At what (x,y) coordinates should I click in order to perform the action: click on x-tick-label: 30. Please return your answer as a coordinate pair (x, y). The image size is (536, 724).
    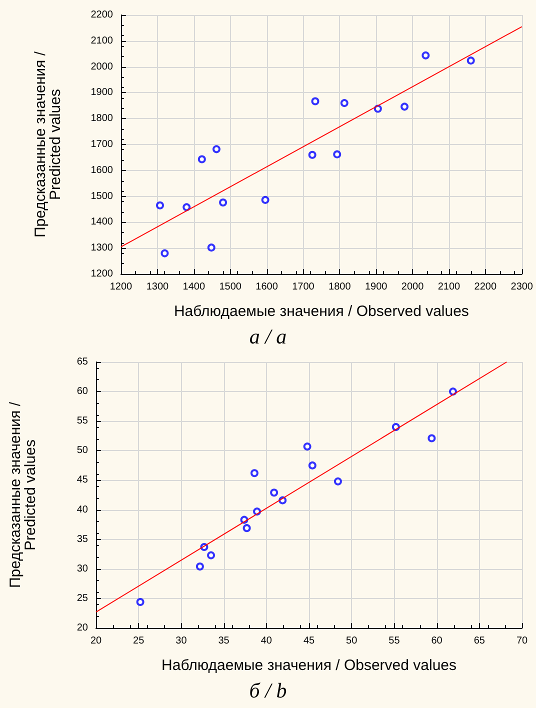
    Looking at the image, I should click on (182, 641).